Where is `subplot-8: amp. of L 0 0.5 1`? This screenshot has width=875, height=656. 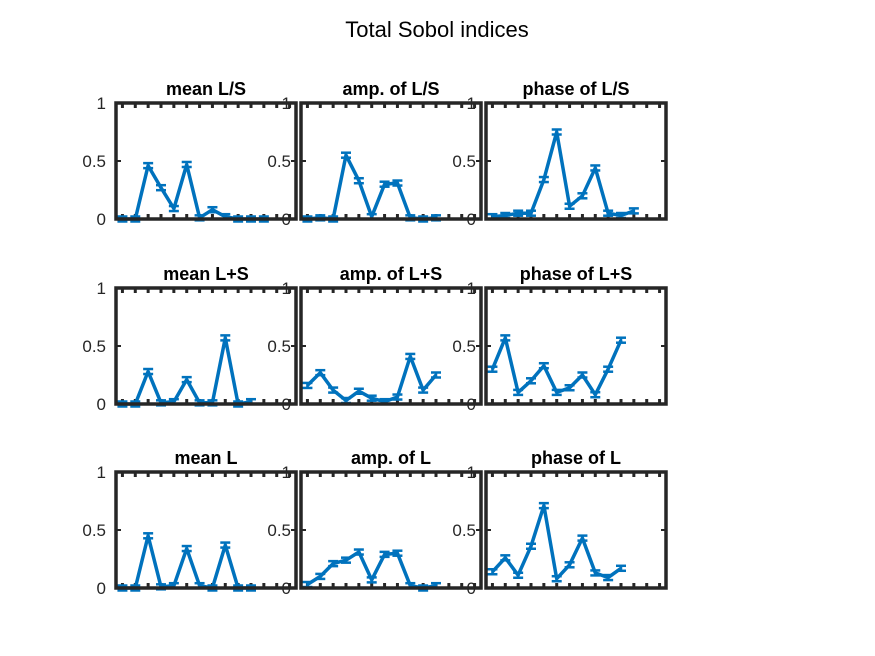 subplot-8: amp. of L 0 0.5 1 is located at coordinates (375, 523).